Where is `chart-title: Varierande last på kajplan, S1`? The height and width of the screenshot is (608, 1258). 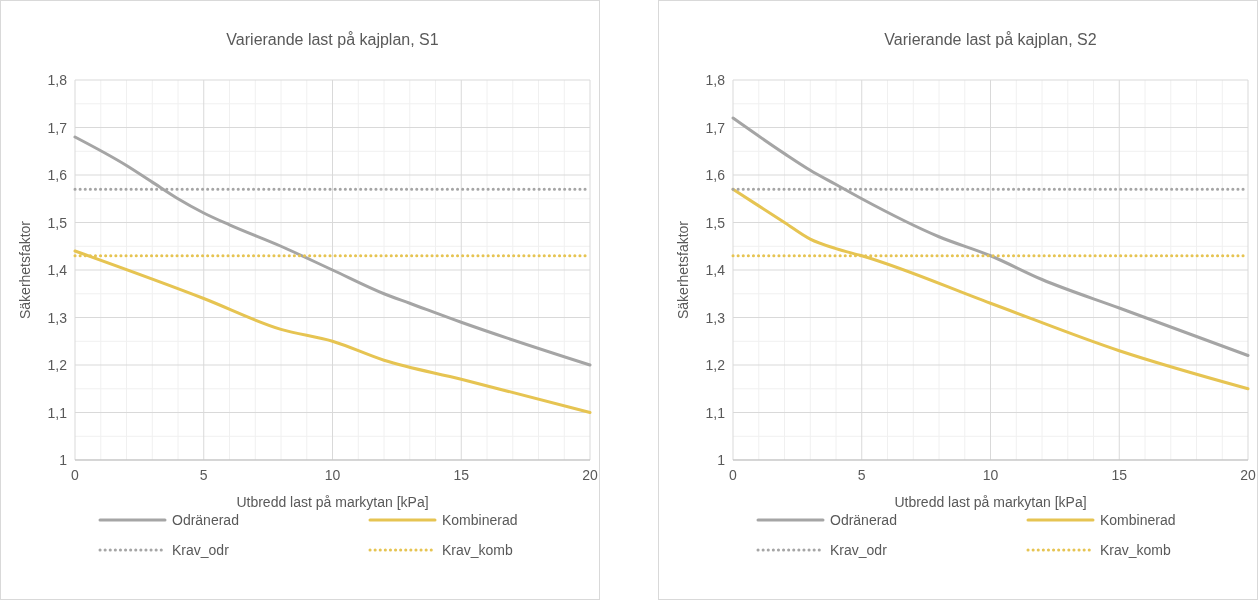
chart-title: Varierande last på kajplan, S1 is located at coordinates (332, 39).